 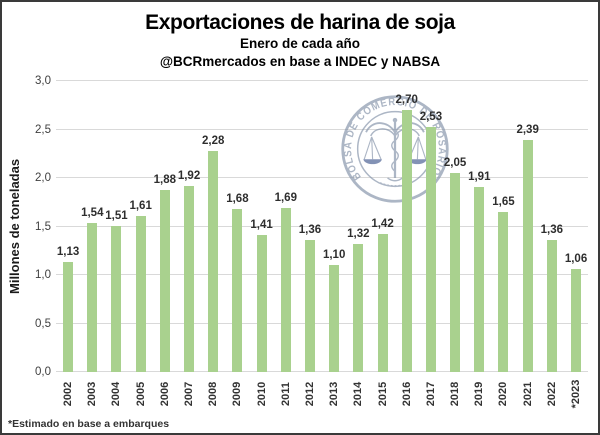 What do you see at coordinates (92, 212) in the screenshot?
I see `bar-value-label: 1,54` at bounding box center [92, 212].